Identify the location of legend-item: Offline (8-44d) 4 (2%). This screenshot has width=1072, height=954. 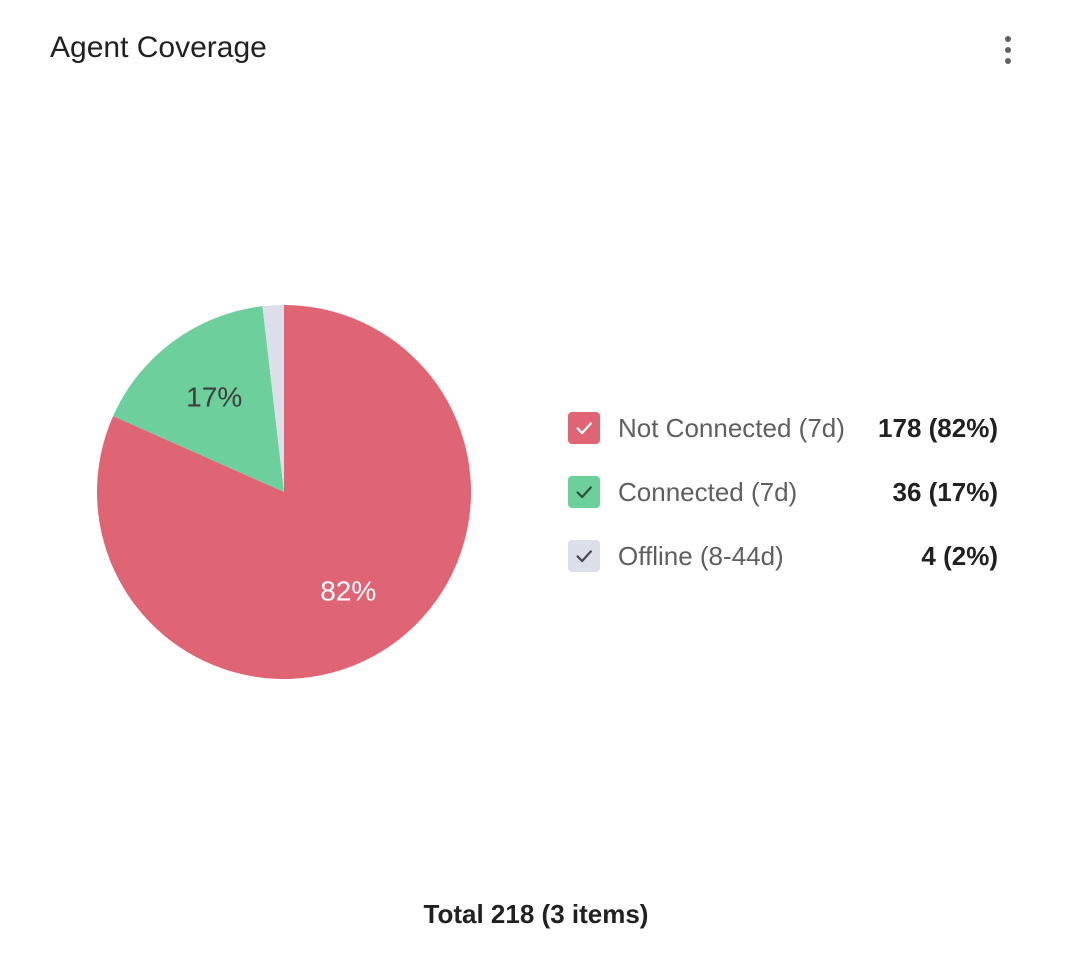
(785, 556).